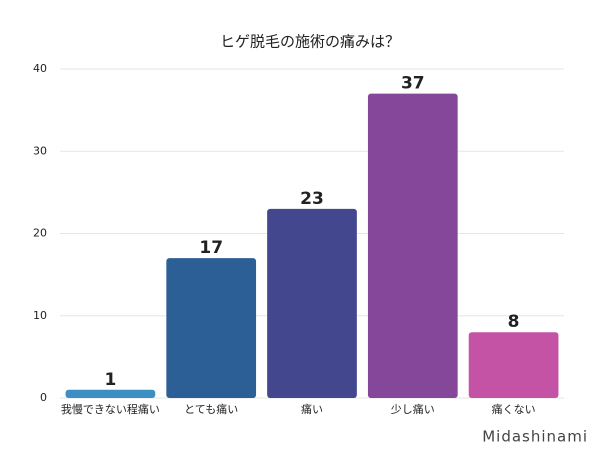 This screenshot has width=600, height=450. What do you see at coordinates (40, 233) in the screenshot?
I see `y-tick-label: 20` at bounding box center [40, 233].